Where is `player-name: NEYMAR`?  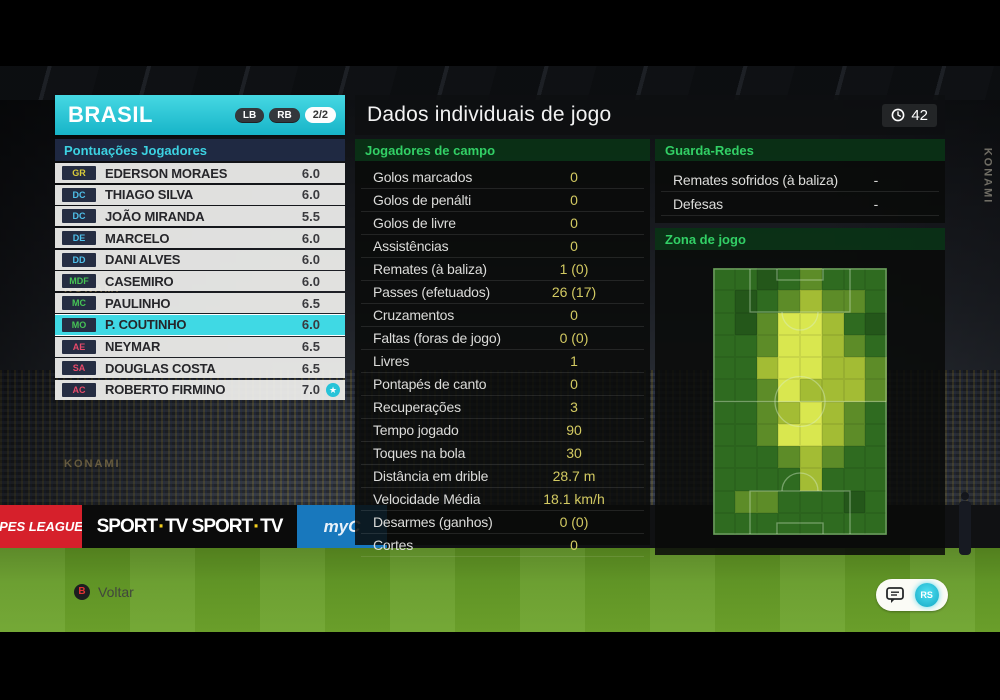 player-name: NEYMAR is located at coordinates (133, 346).